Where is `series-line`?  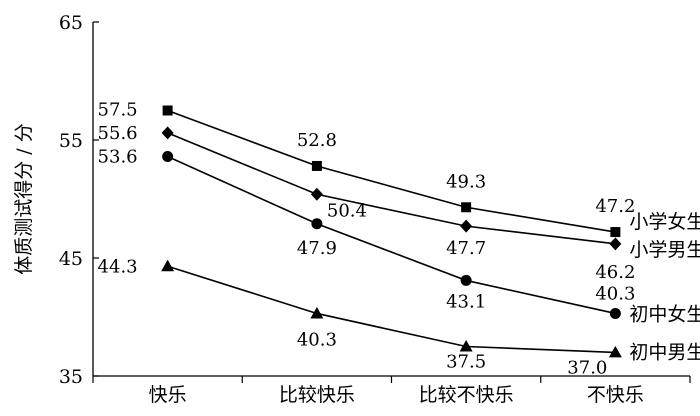
series-line is located at coordinates (391, 309).